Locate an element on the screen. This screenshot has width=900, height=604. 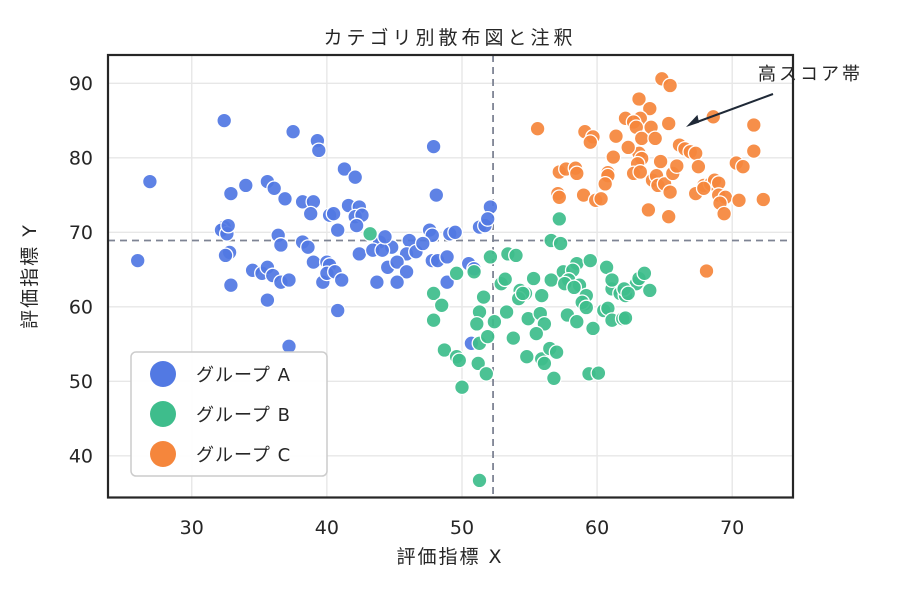
y-tick-label: 60 is located at coordinates (81, 307).